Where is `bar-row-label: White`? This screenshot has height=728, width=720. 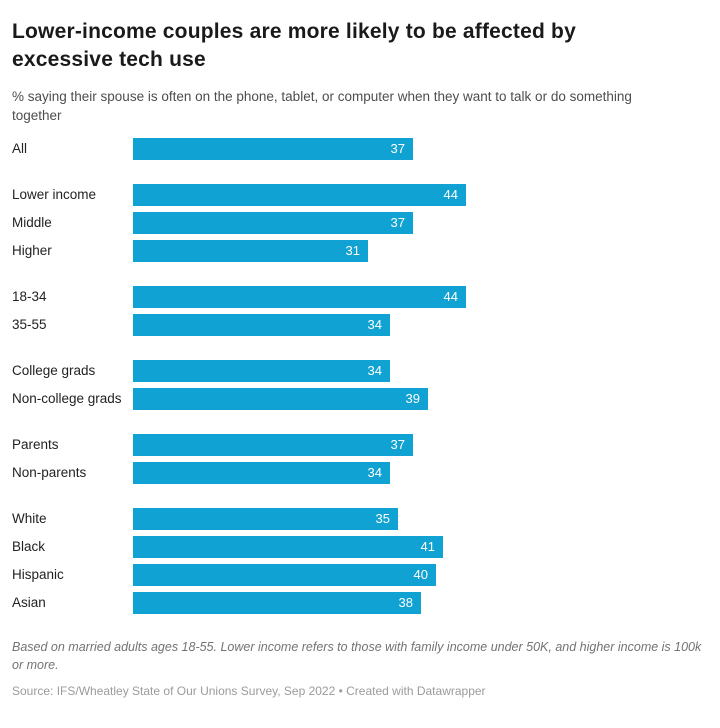 bar-row-label: White is located at coordinates (29, 518).